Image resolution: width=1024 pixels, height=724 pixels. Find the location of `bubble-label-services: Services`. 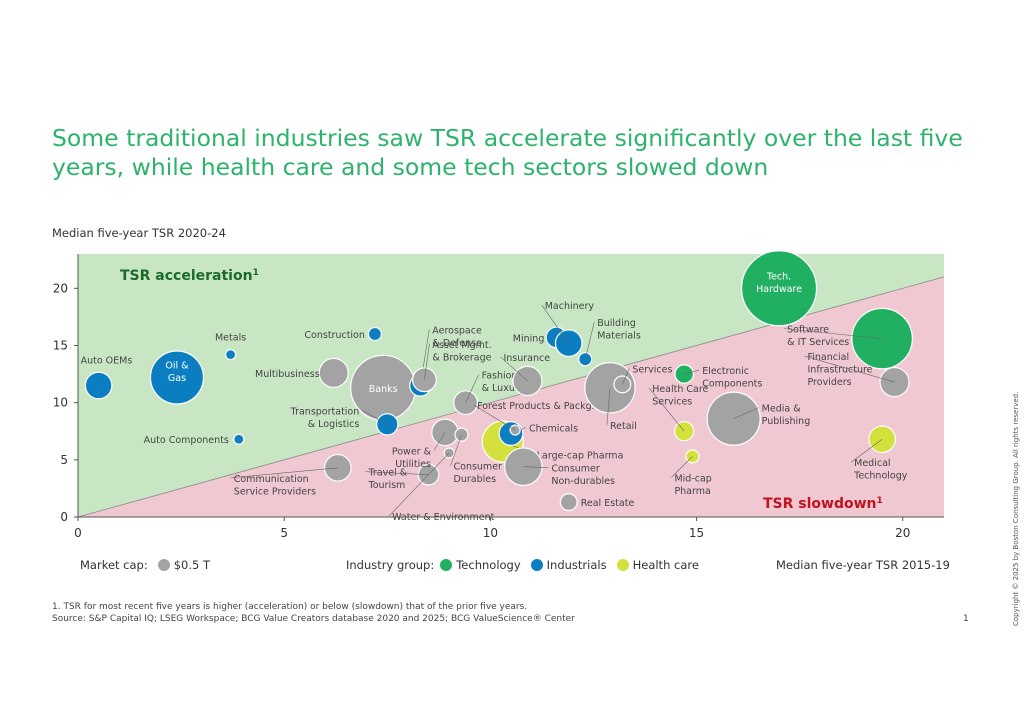

bubble-label-services: Services is located at coordinates (652, 369).